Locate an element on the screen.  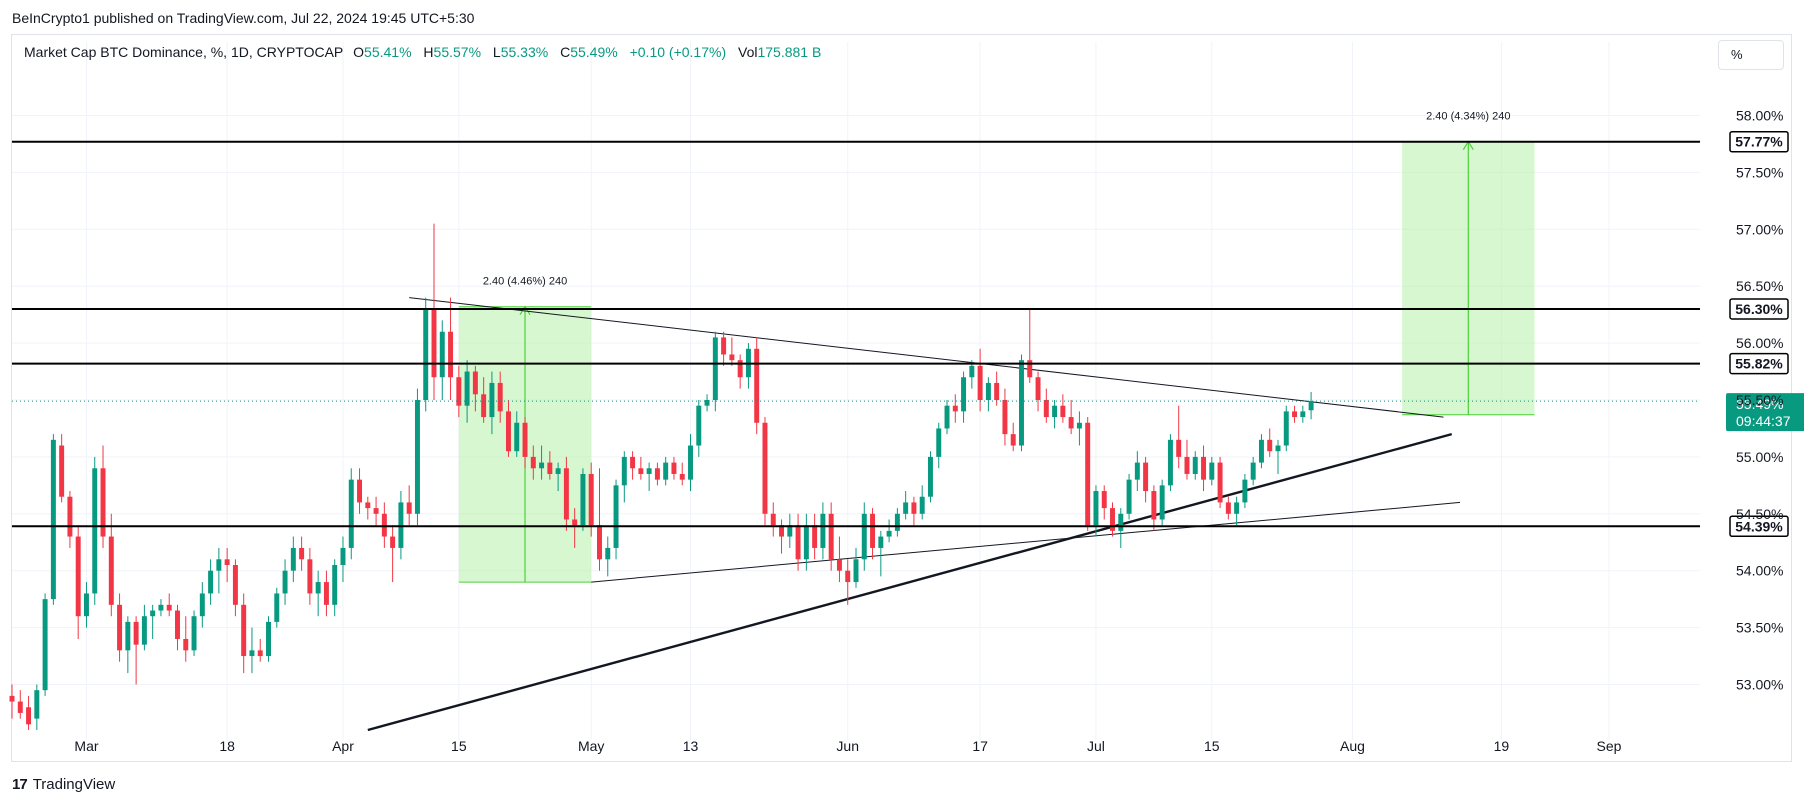
x-tick-label: 17 is located at coordinates (980, 746).